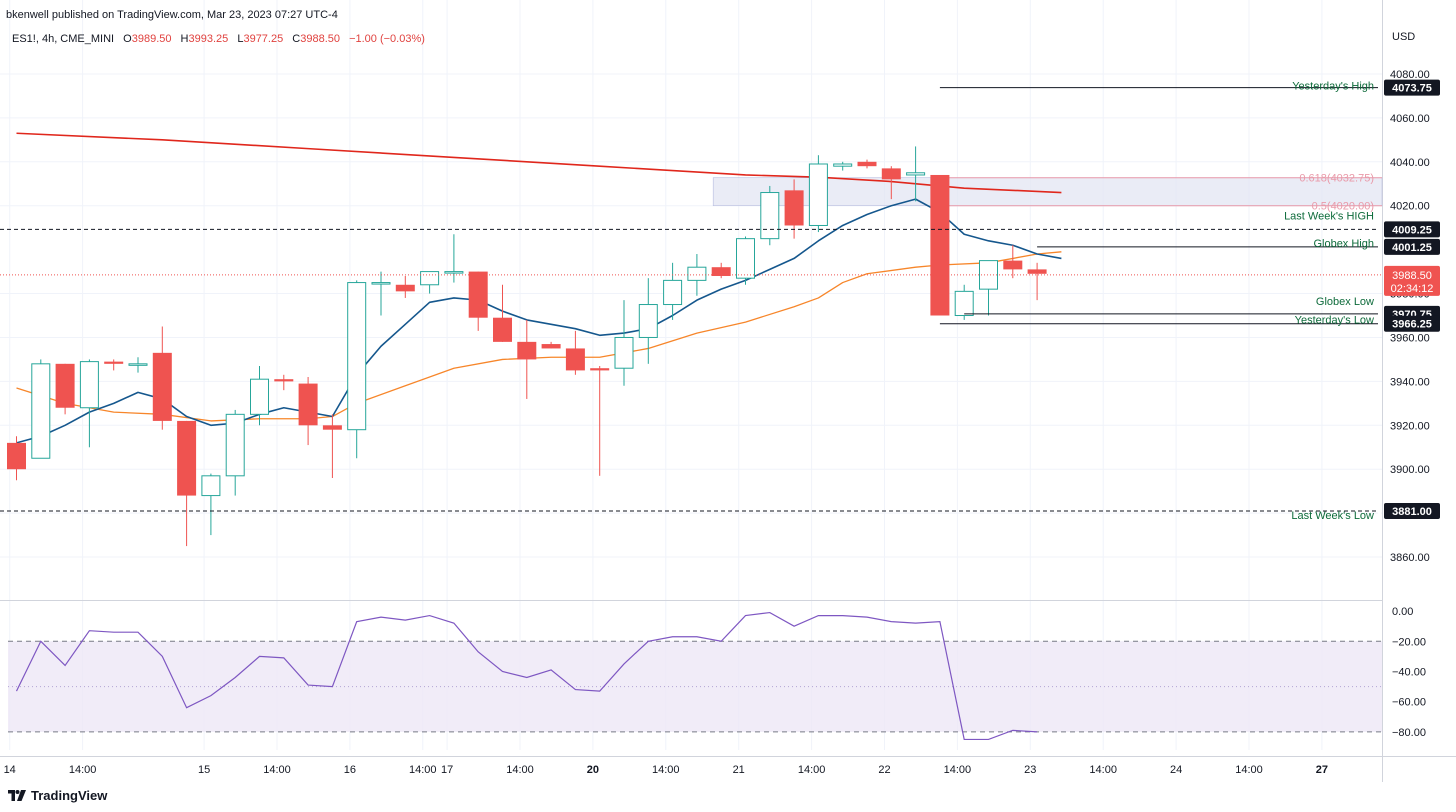  I want to click on price-tick-label: 3860.00, so click(1410, 558).